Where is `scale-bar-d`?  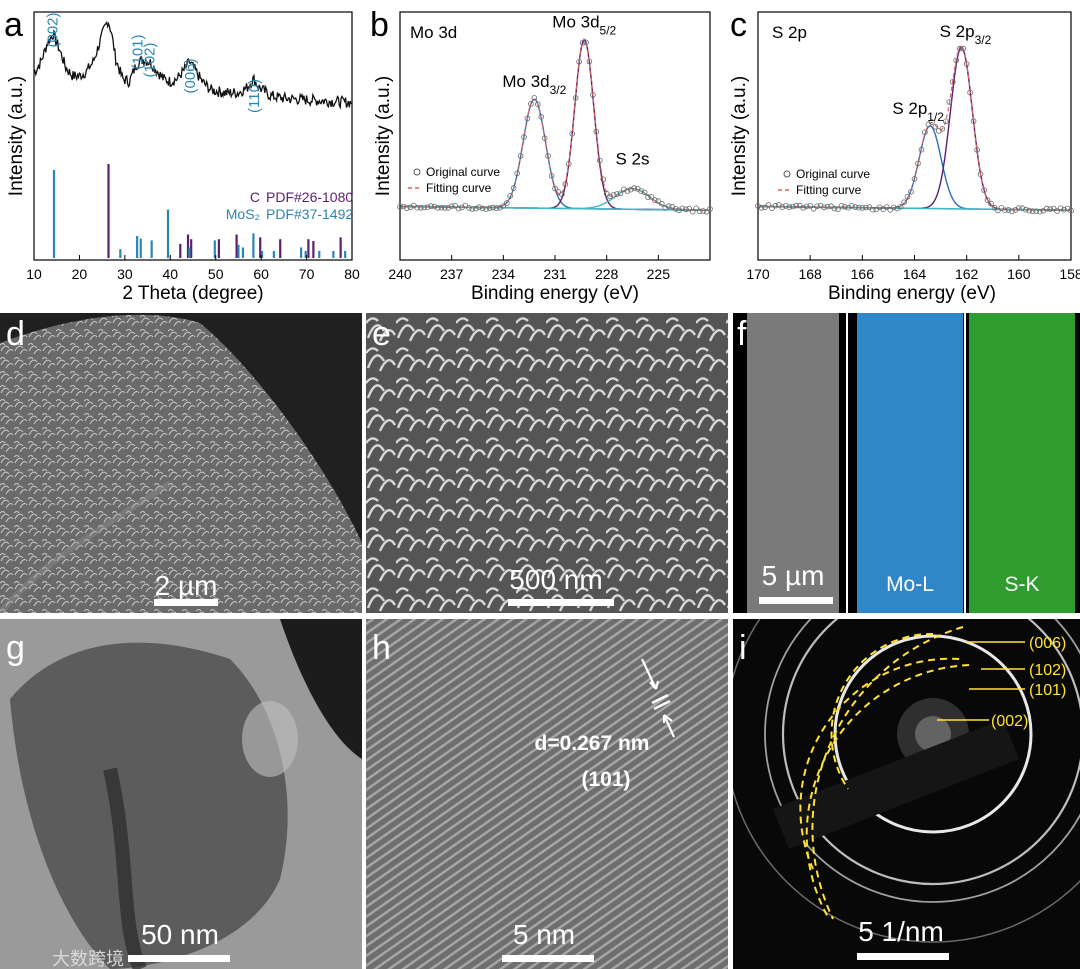
scale-bar-d is located at coordinates (186, 602).